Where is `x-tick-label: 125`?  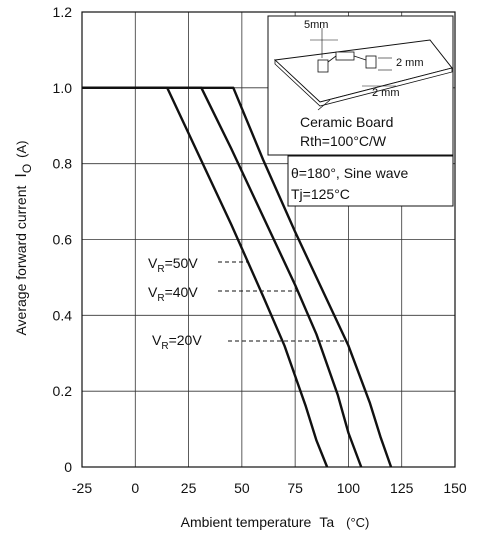
x-tick-label: 125 is located at coordinates (402, 488).